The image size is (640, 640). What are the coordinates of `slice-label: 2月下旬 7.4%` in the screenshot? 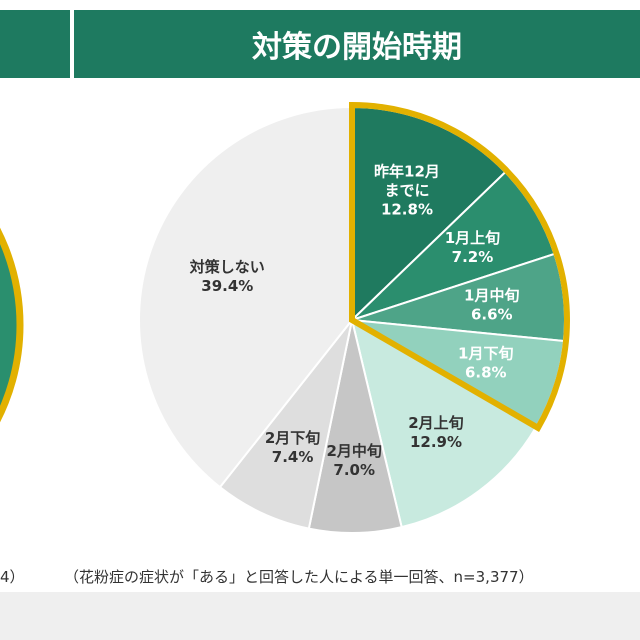 It's located at (292, 447).